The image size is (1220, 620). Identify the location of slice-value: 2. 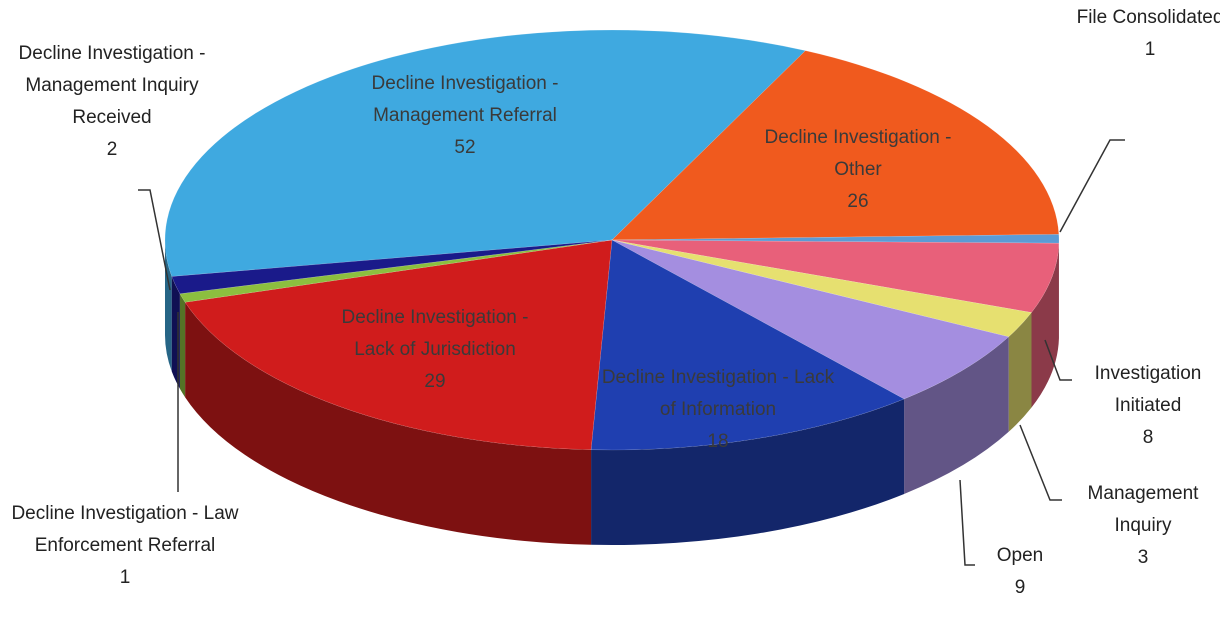
(112, 149).